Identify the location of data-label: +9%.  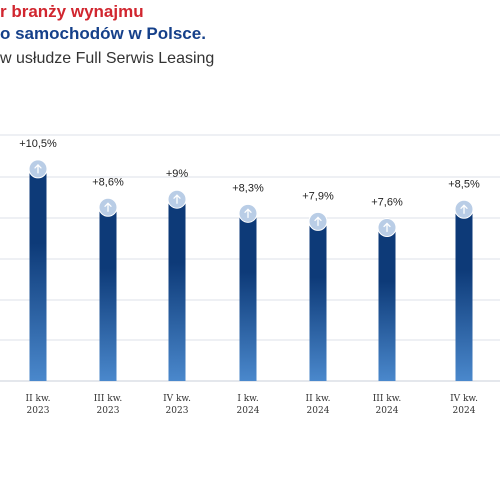
(177, 174).